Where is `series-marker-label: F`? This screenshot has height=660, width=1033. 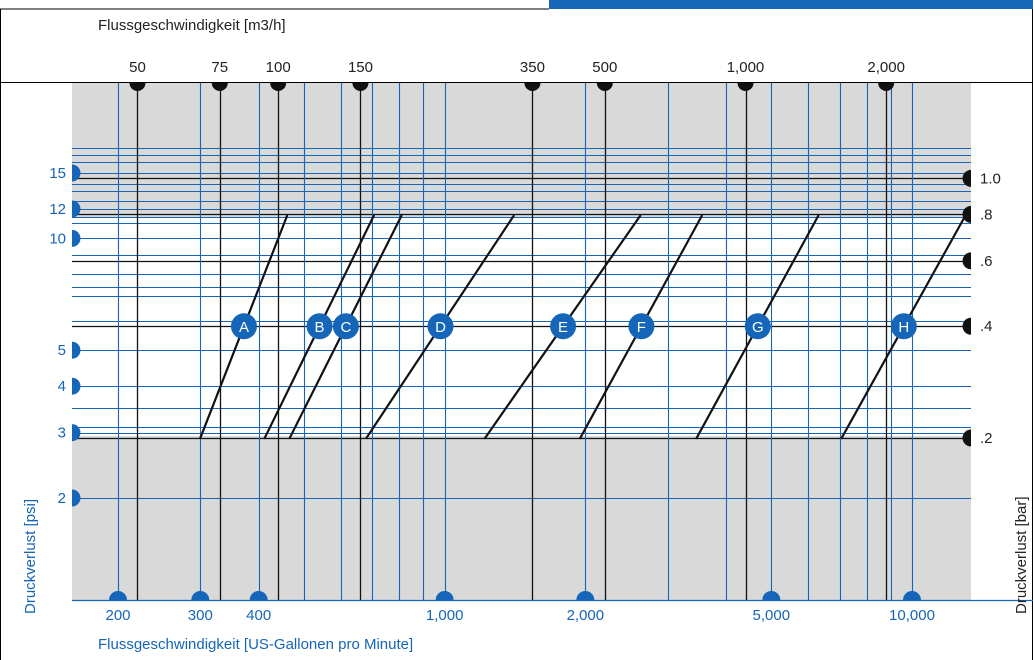
series-marker-label: F is located at coordinates (641, 327).